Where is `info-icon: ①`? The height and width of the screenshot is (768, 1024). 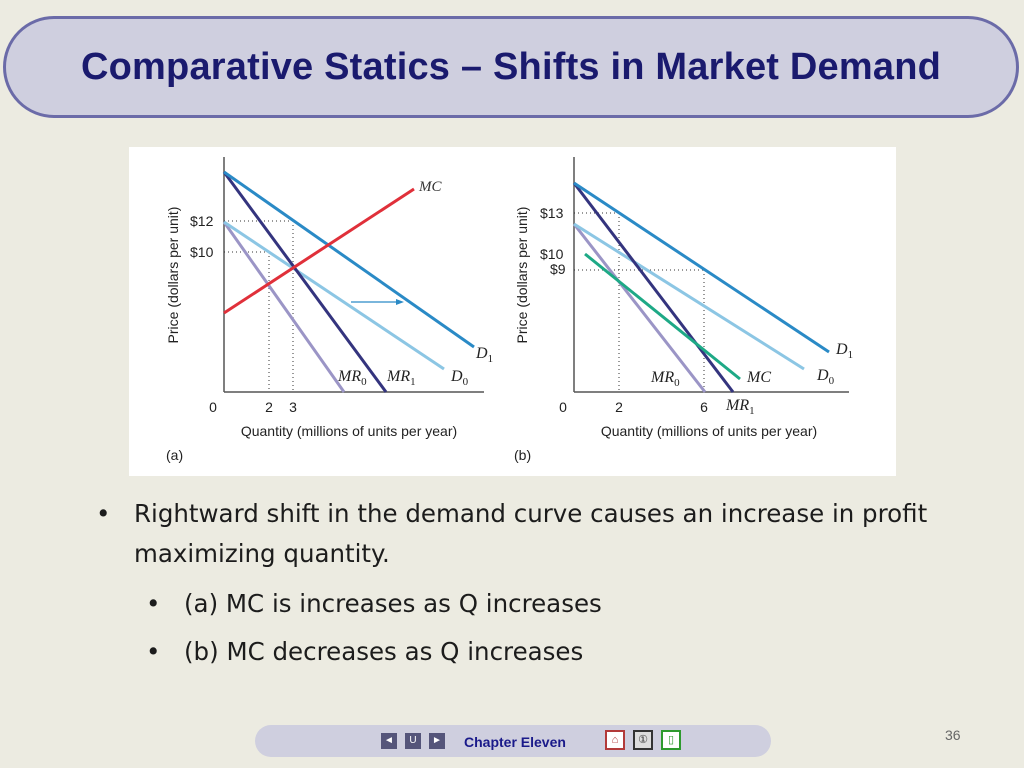 info-icon: ① is located at coordinates (643, 740).